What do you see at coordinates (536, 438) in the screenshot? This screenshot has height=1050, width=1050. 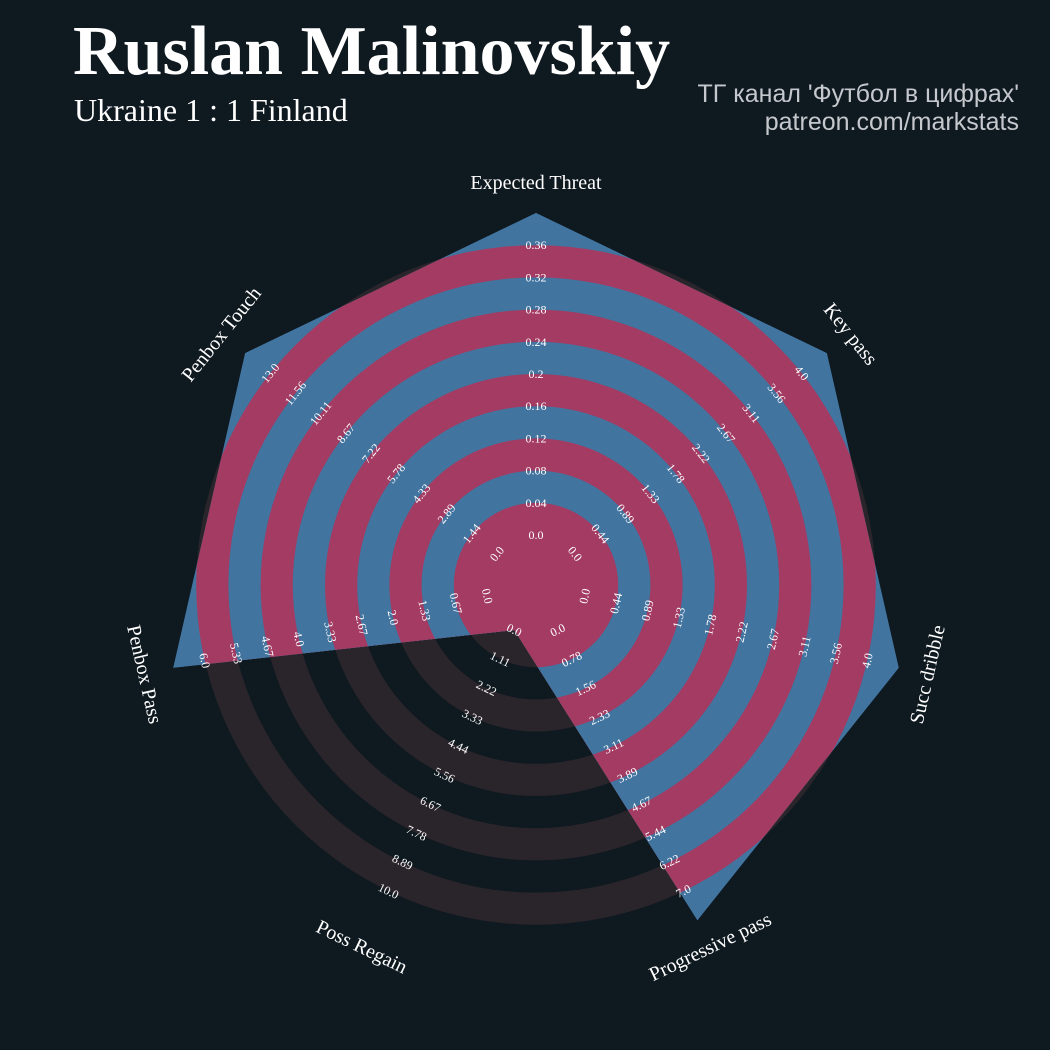 I see `tick-label: 0.12` at bounding box center [536, 438].